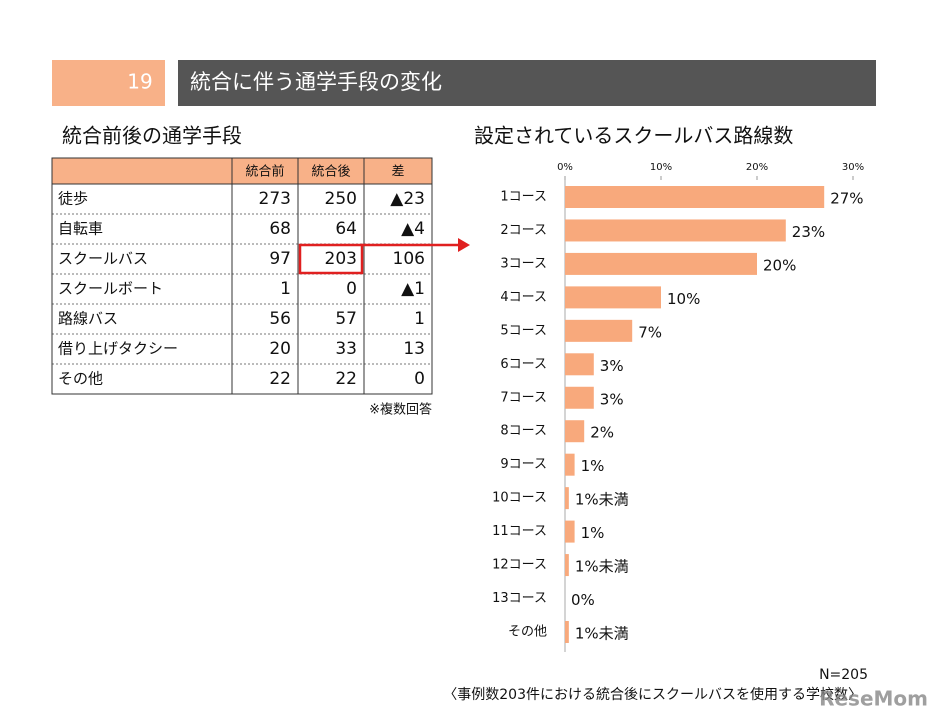  Describe the element at coordinates (397, 172) in the screenshot. I see `column-header: 差` at that location.